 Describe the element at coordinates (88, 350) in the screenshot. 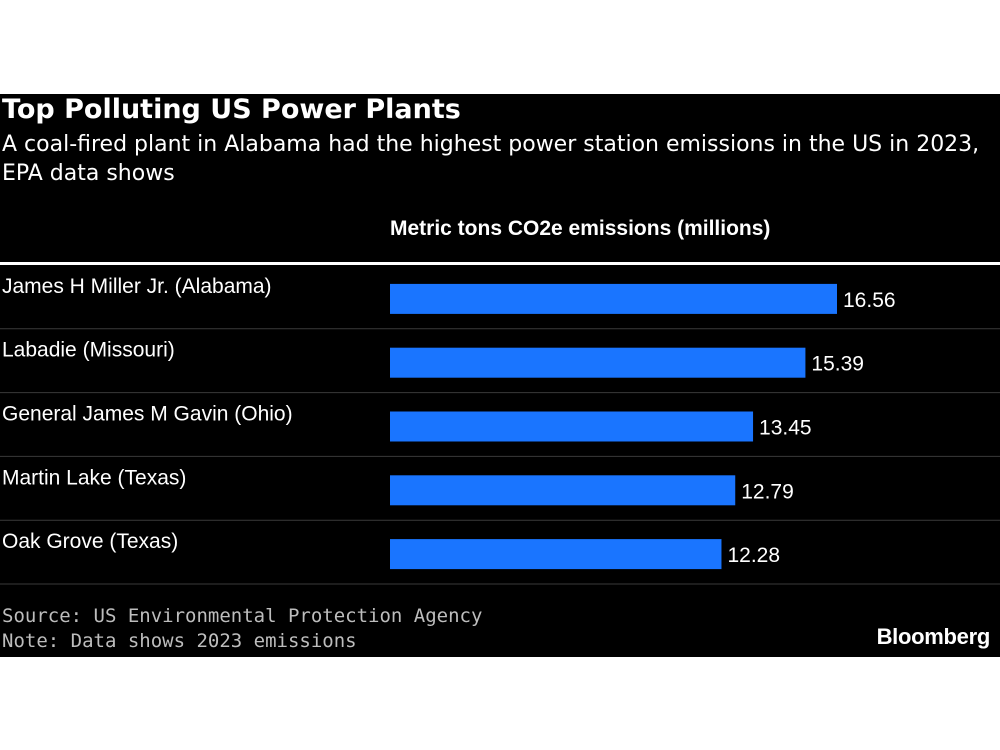

I see `category-label: Labadie (Missouri)` at that location.